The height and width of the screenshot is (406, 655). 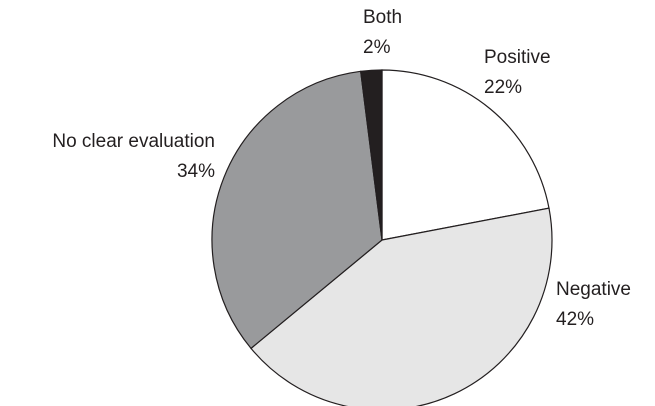 I want to click on slice-label: Positive, so click(x=517, y=57).